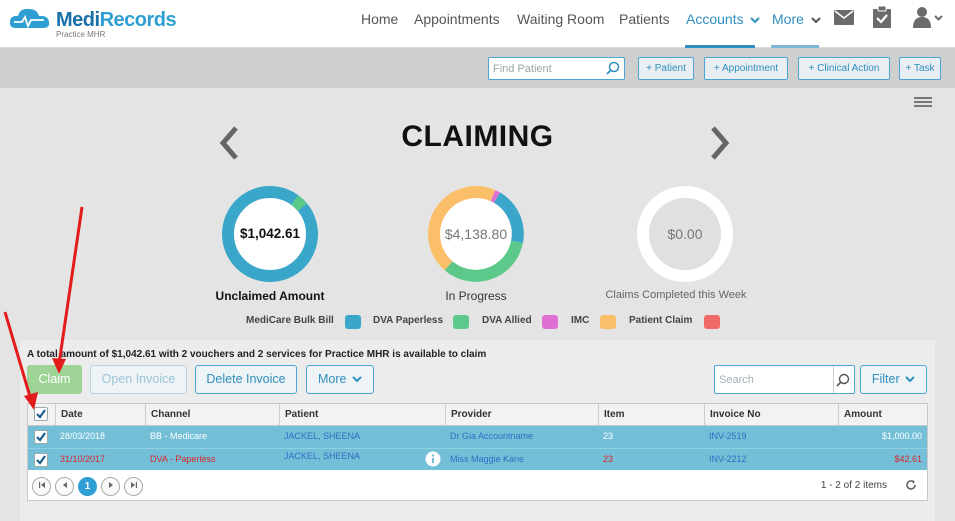 Image resolution: width=955 pixels, height=521 pixels. Describe the element at coordinates (521, 414) in the screenshot. I see `col-provider: Provider` at that location.